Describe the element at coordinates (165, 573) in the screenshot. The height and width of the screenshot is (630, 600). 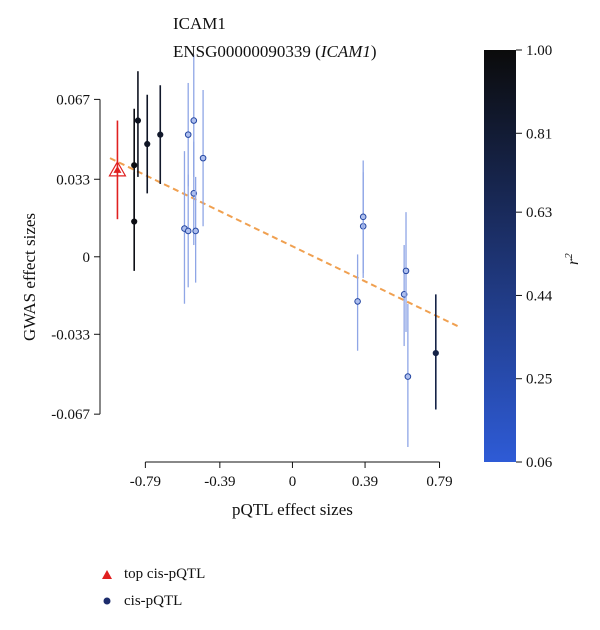
I see `legend-label-top-cis-pqtl: top cis-pQTL` at that location.